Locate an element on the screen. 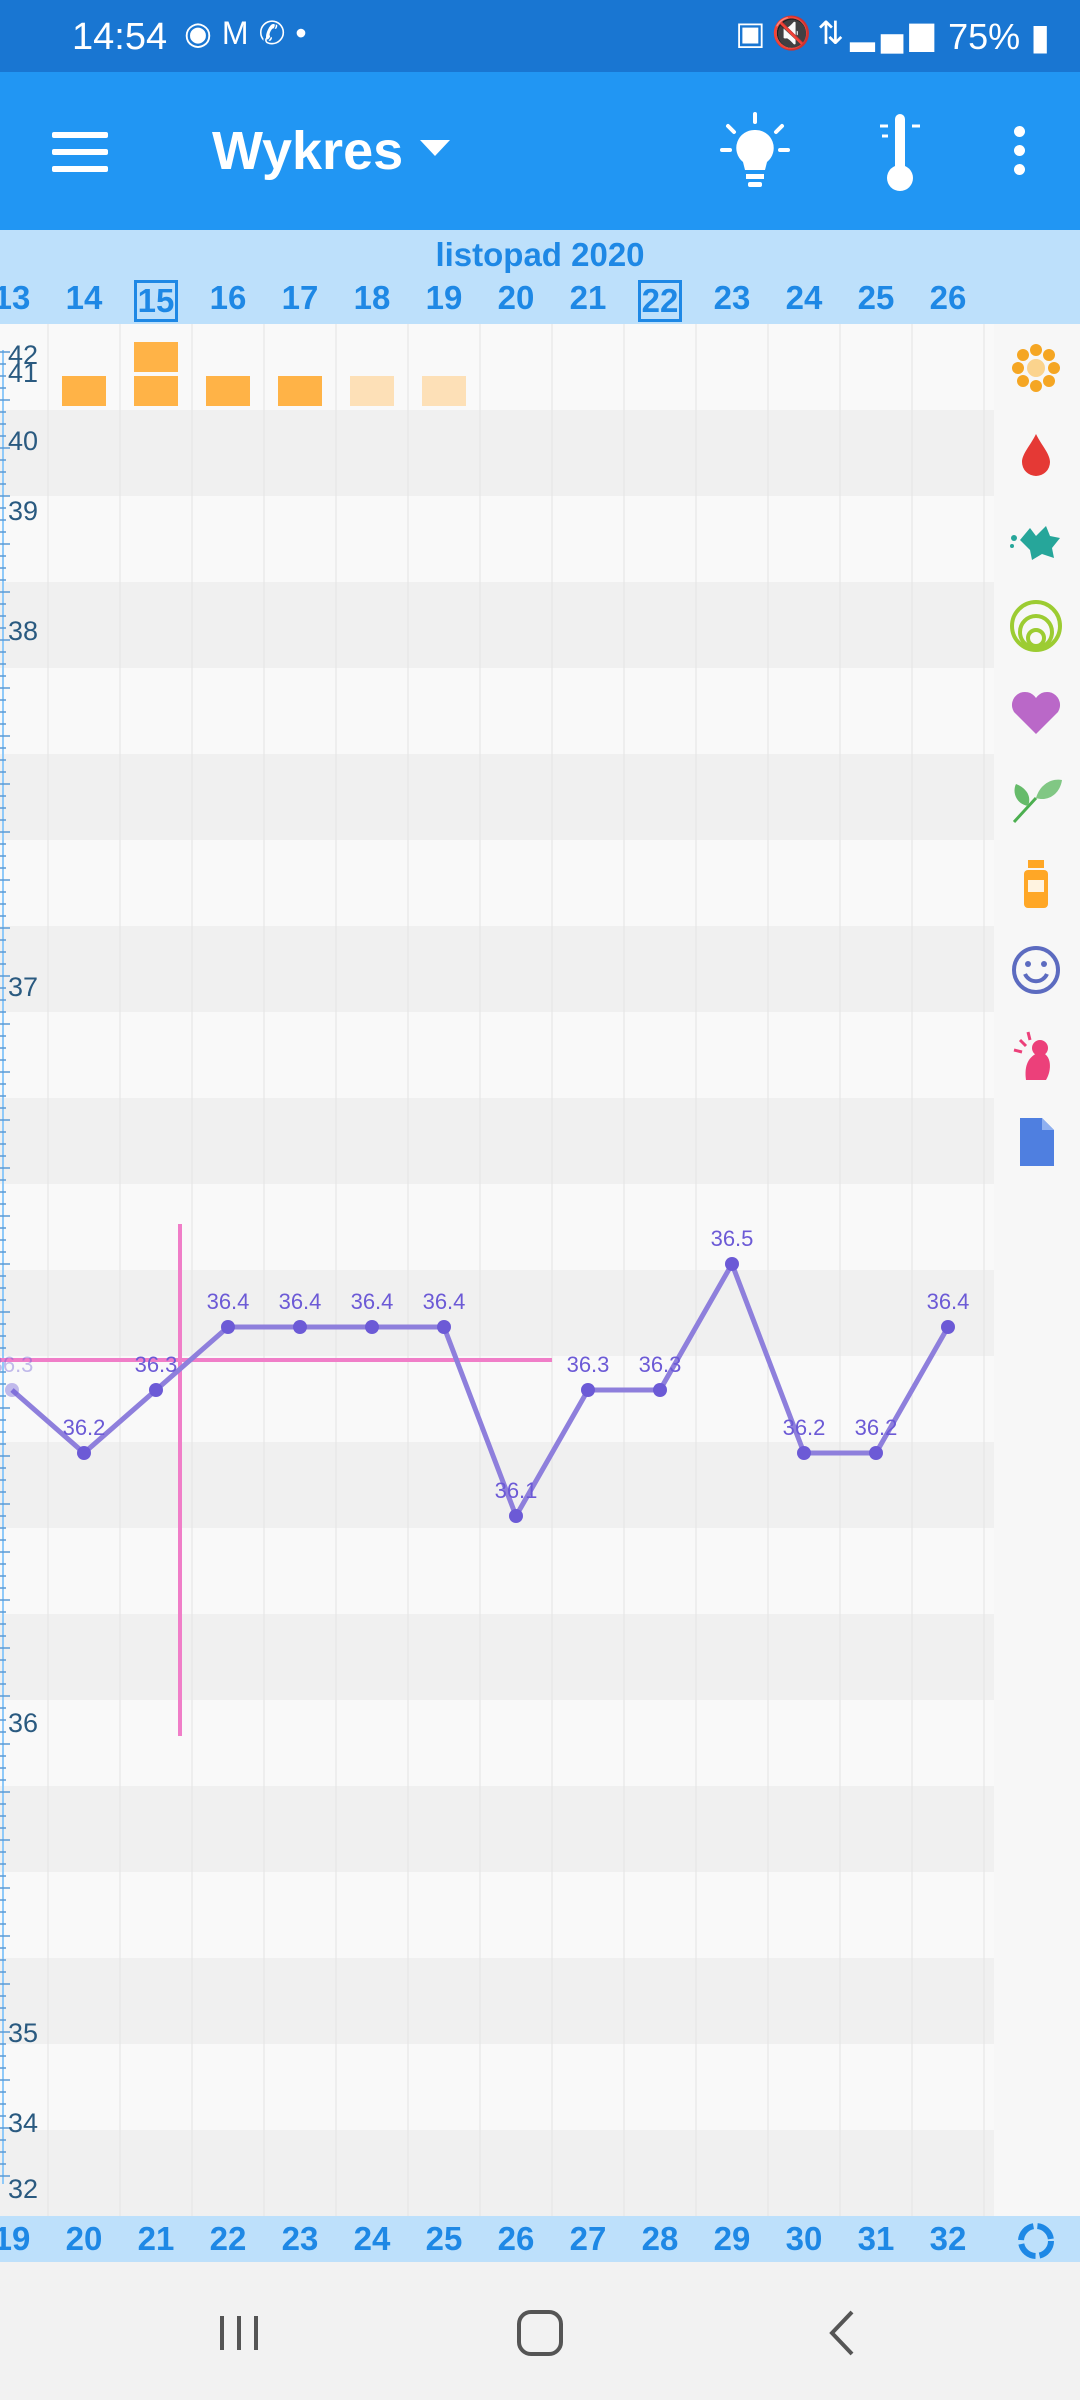  status-time: 14:54 is located at coordinates (120, 37).